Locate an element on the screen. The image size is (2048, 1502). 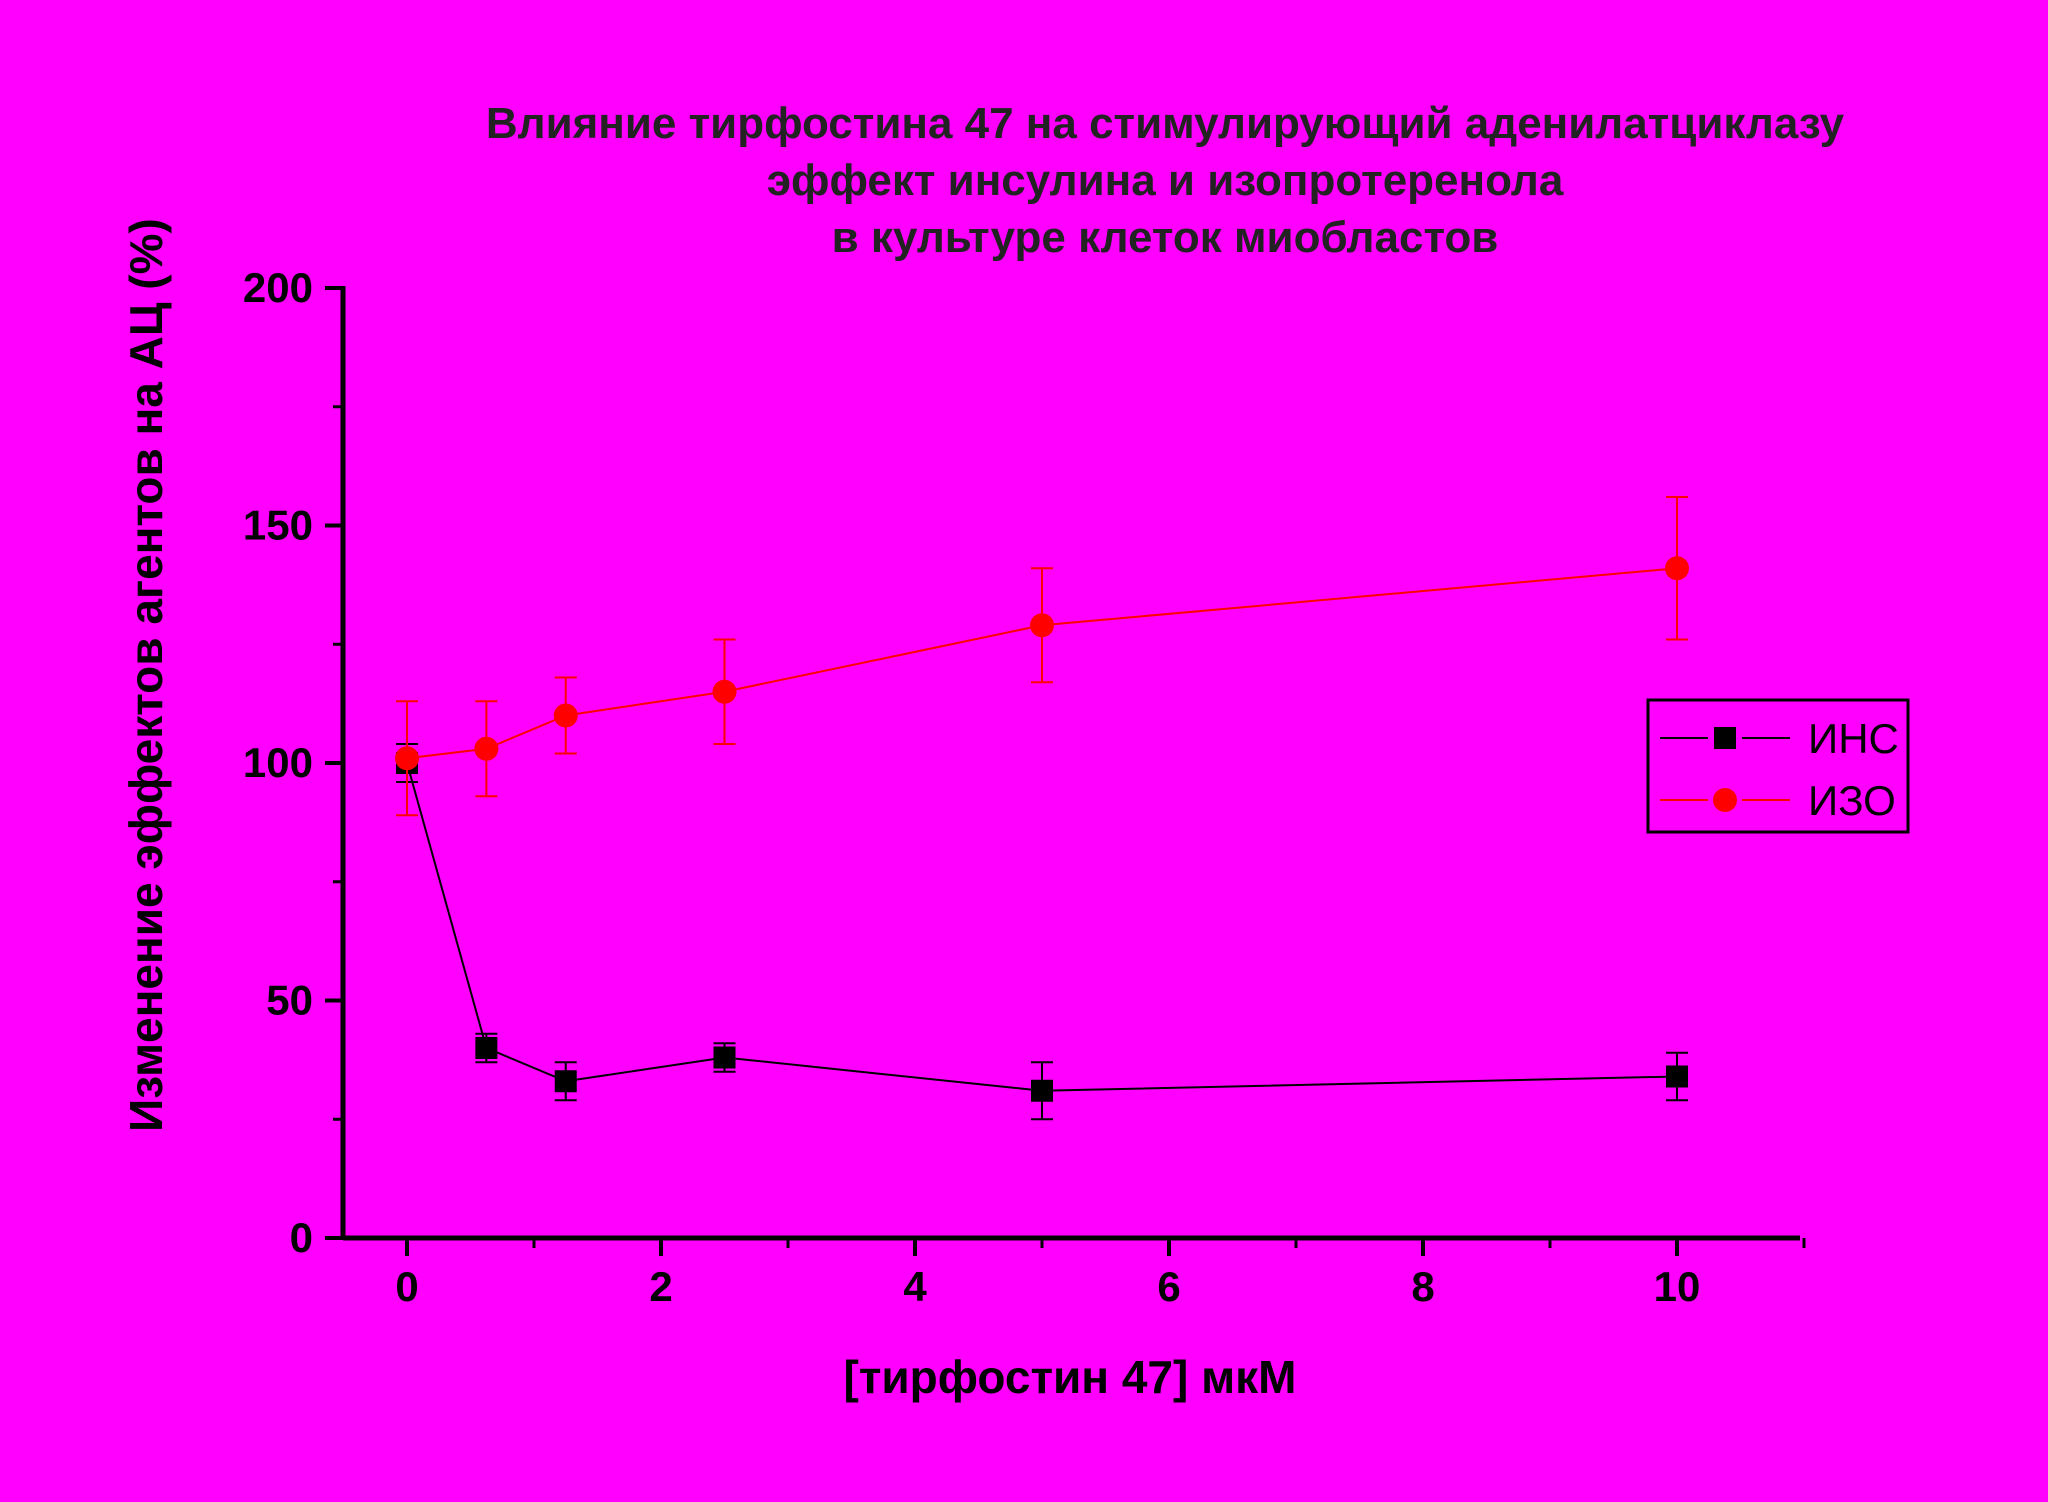
legend-label-izo: ИЗО is located at coordinates (1852, 800).